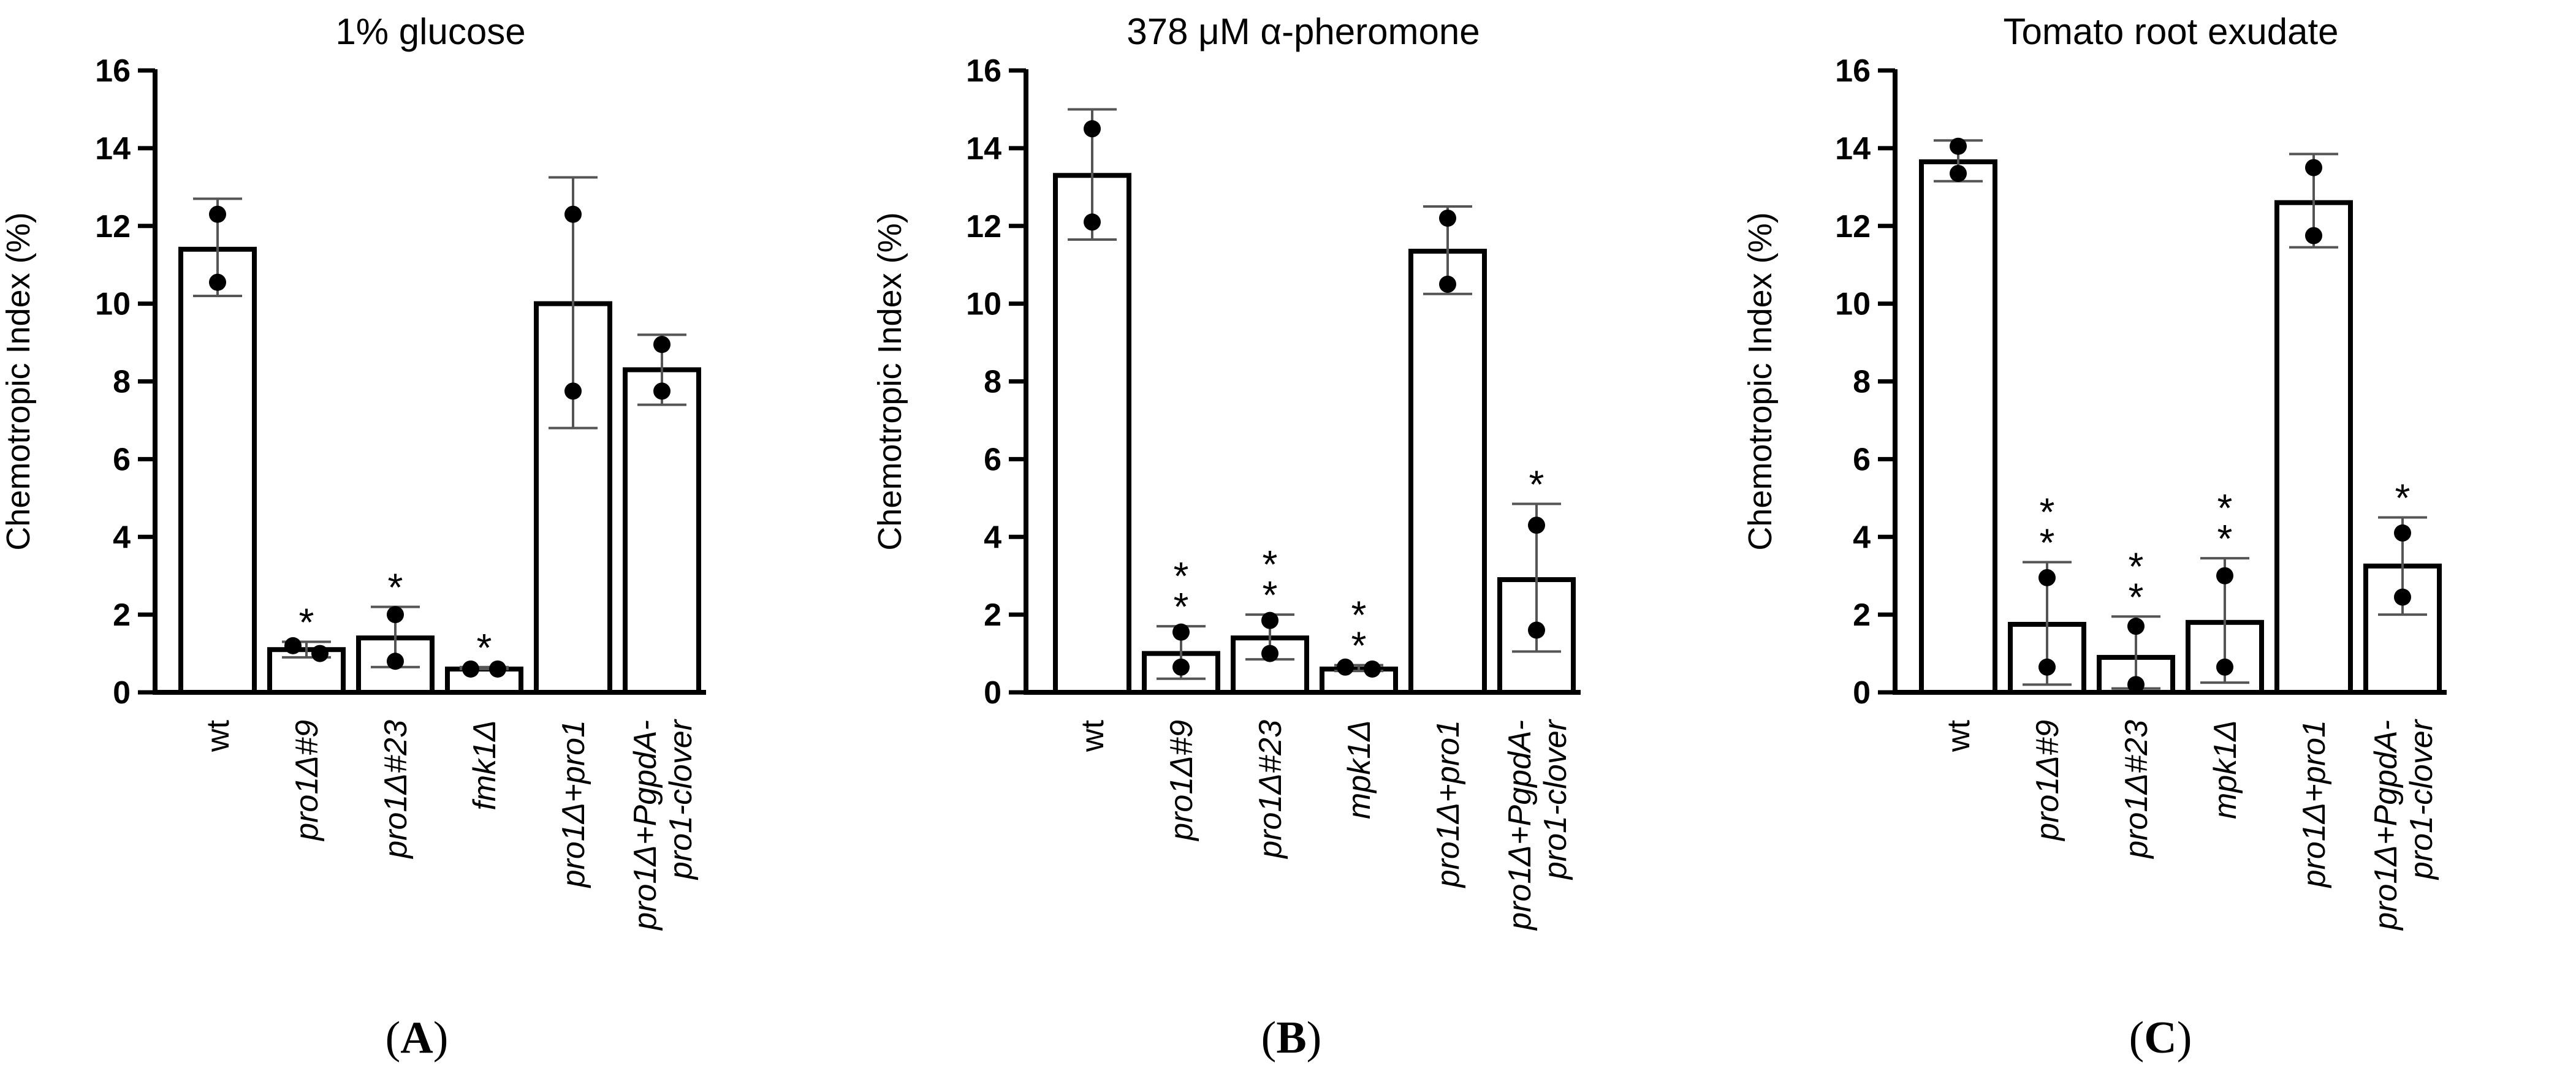 The height and width of the screenshot is (1071, 2576). Describe the element at coordinates (485, 765) in the screenshot. I see `x-tick-label: fmk1Δ` at that location.